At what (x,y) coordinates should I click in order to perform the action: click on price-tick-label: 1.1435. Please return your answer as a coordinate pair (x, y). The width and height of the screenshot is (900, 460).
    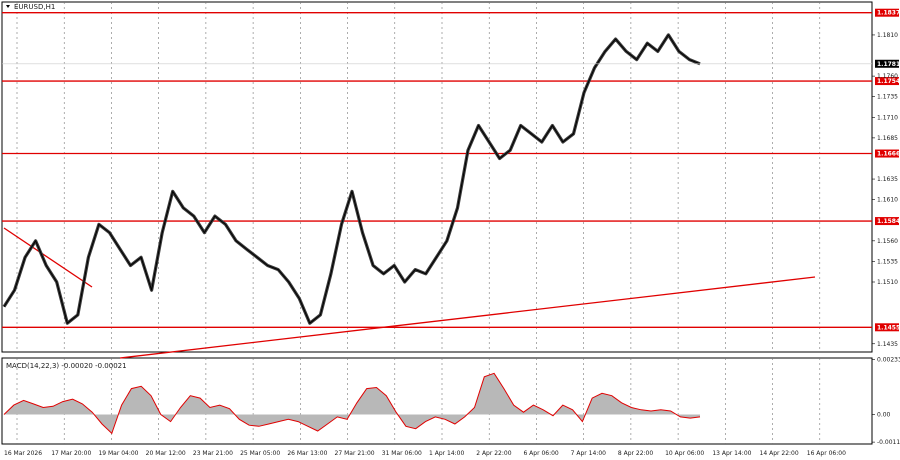
    Looking at the image, I should click on (887, 344).